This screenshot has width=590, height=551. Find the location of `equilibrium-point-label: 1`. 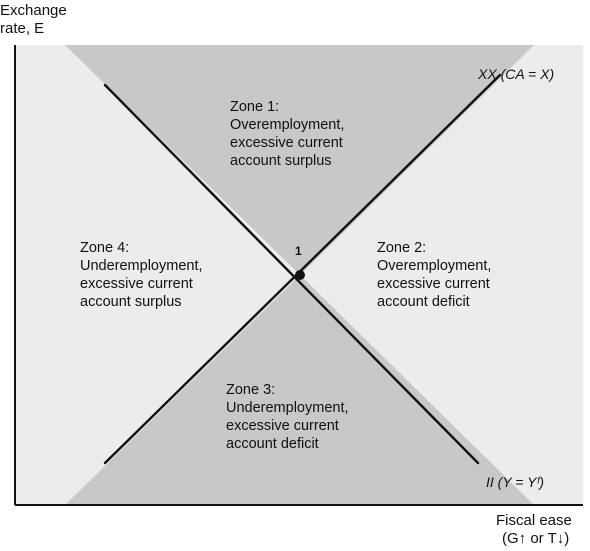

equilibrium-point-label: 1 is located at coordinates (298, 251).